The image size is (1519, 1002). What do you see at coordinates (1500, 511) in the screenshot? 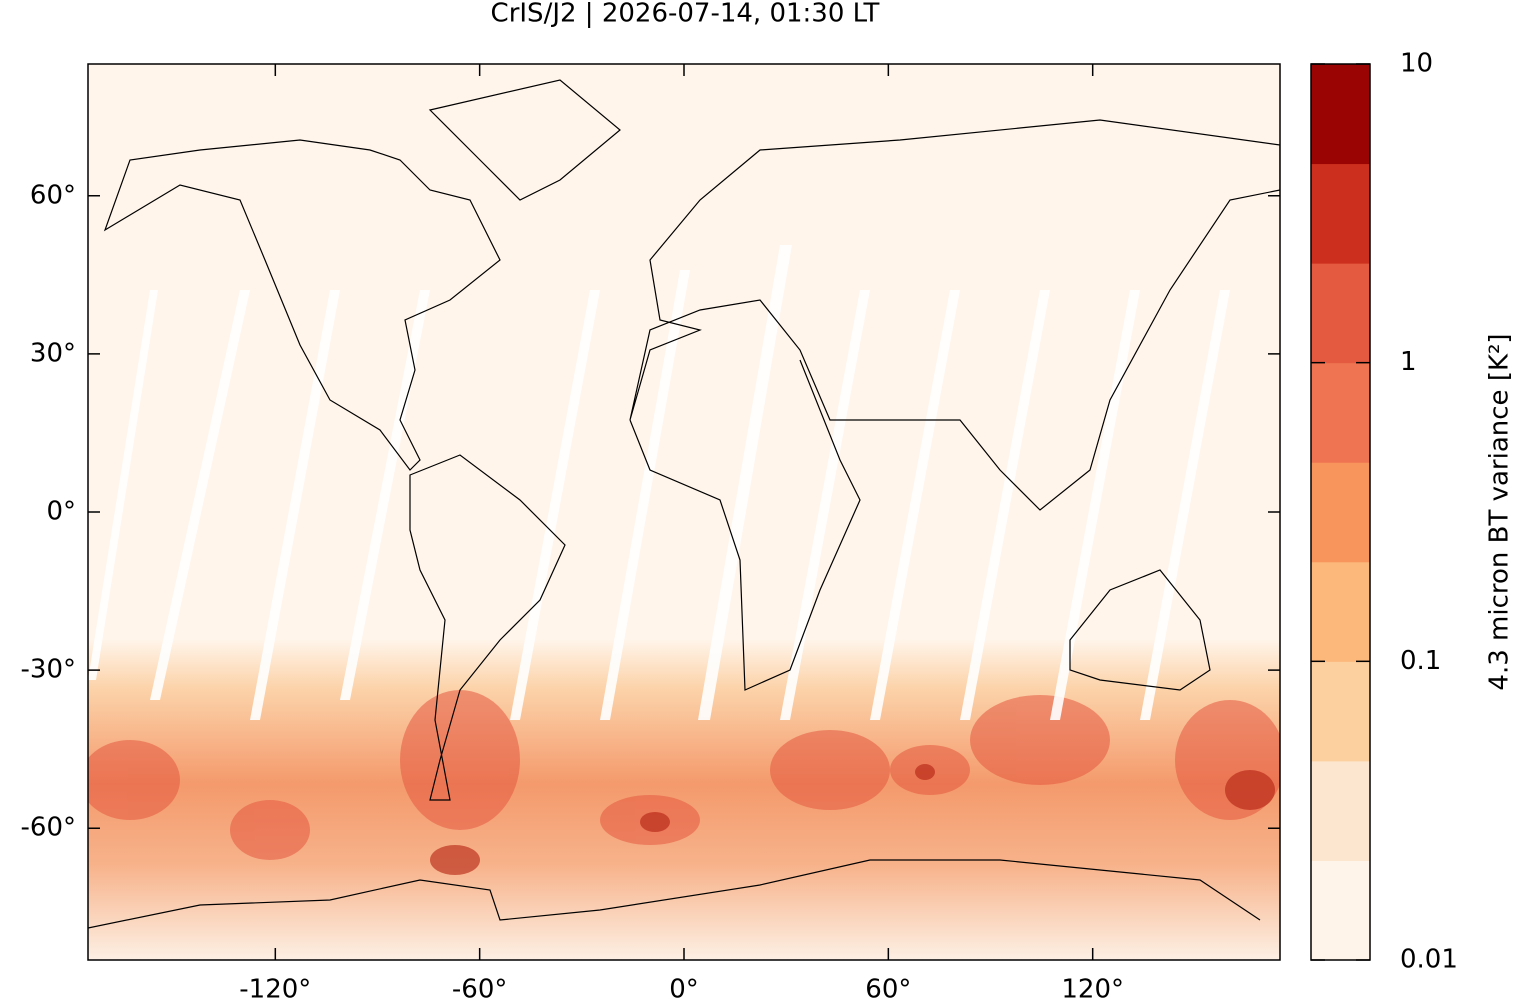
I see `colorbar-label: 4.3 micron BT variance [K²]` at bounding box center [1500, 511].